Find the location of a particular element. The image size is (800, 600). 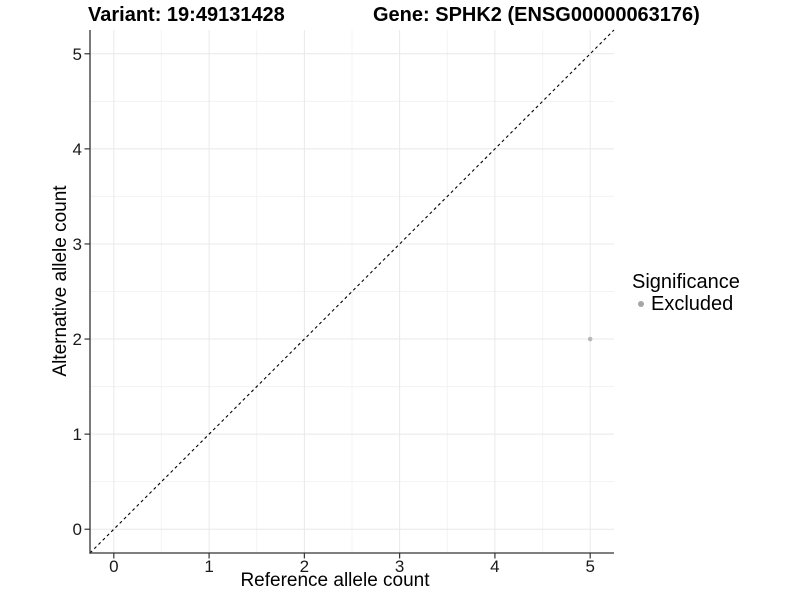

legend-item-label: Excluded is located at coordinates (692, 304).